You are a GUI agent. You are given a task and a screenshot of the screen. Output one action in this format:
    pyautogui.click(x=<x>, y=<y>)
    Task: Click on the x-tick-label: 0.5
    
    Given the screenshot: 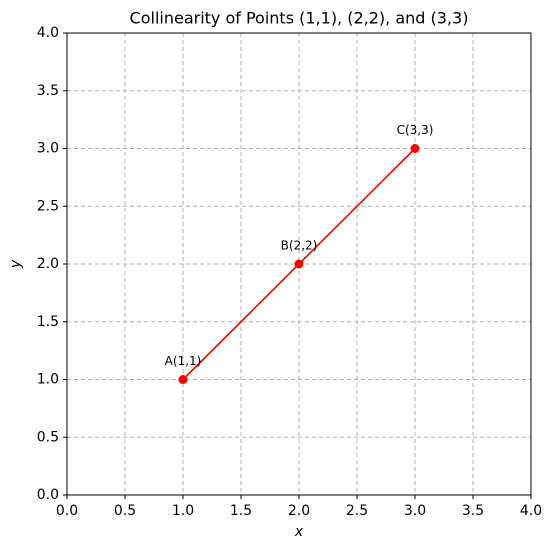 What is the action you would take?
    pyautogui.click(x=125, y=511)
    